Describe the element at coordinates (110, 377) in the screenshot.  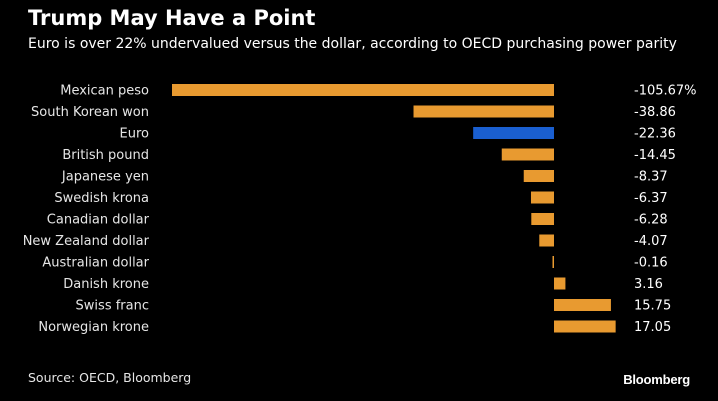
I see `source-note: Source: OECD, Bloomberg` at that location.